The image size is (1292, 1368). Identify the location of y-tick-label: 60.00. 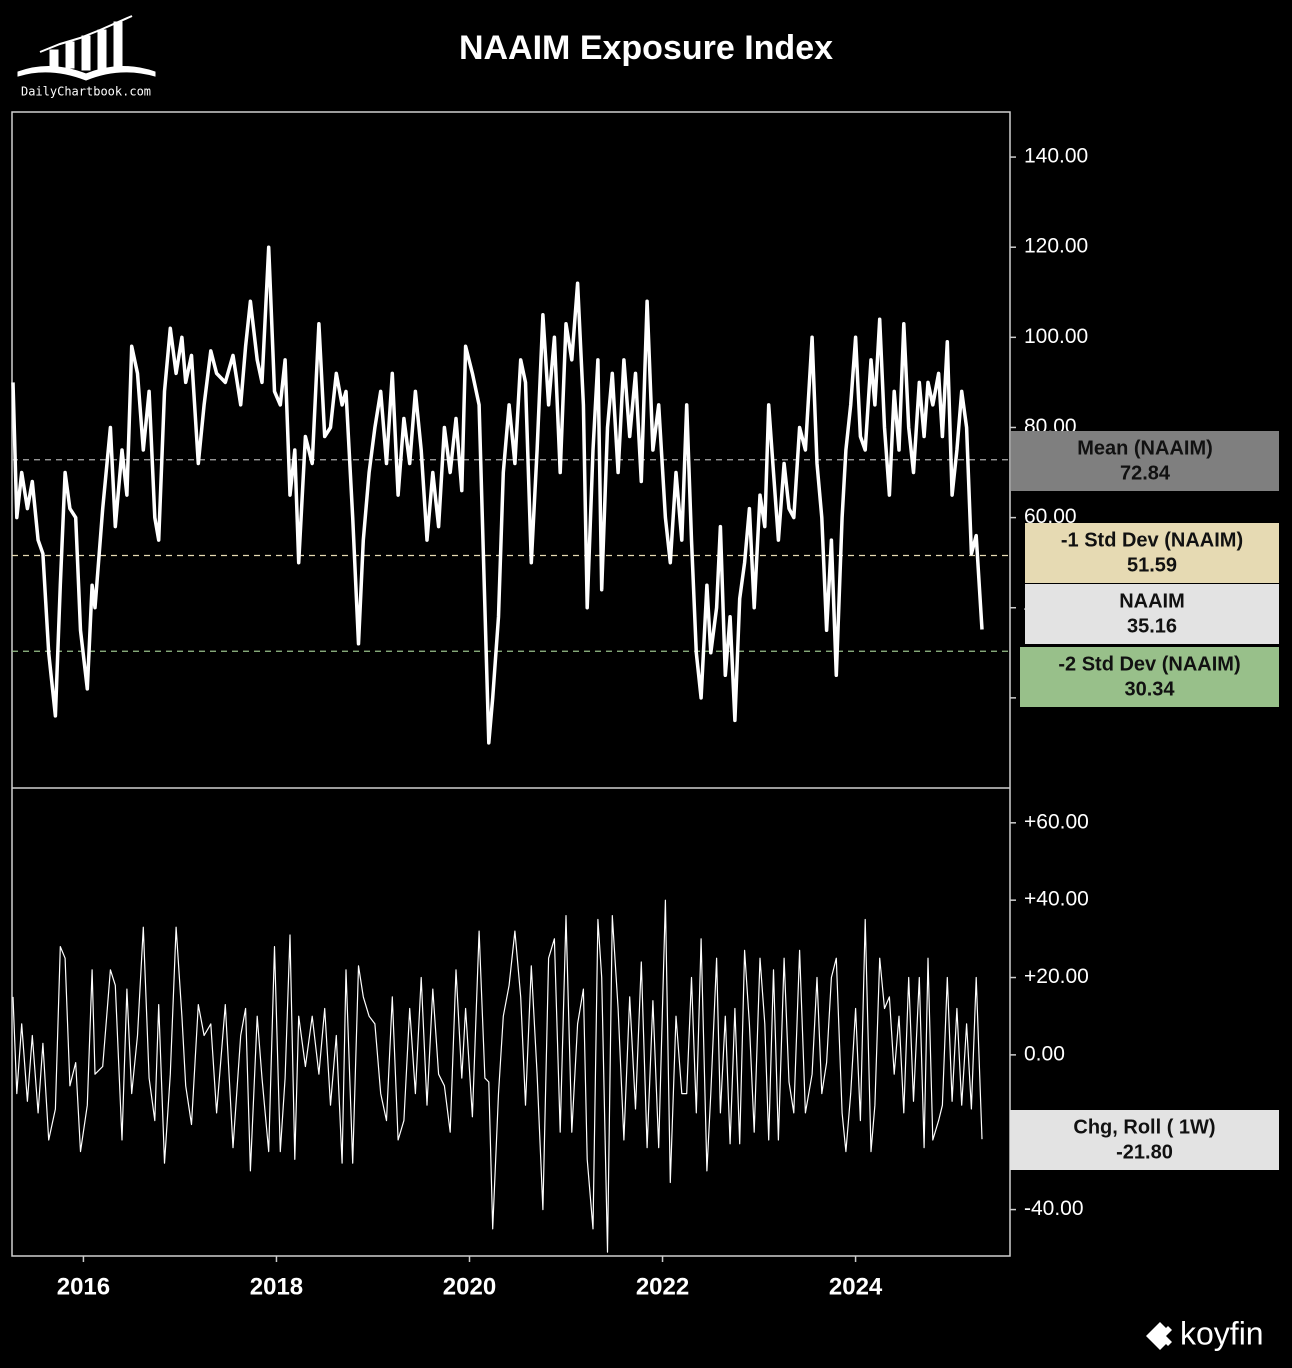
(1050, 516).